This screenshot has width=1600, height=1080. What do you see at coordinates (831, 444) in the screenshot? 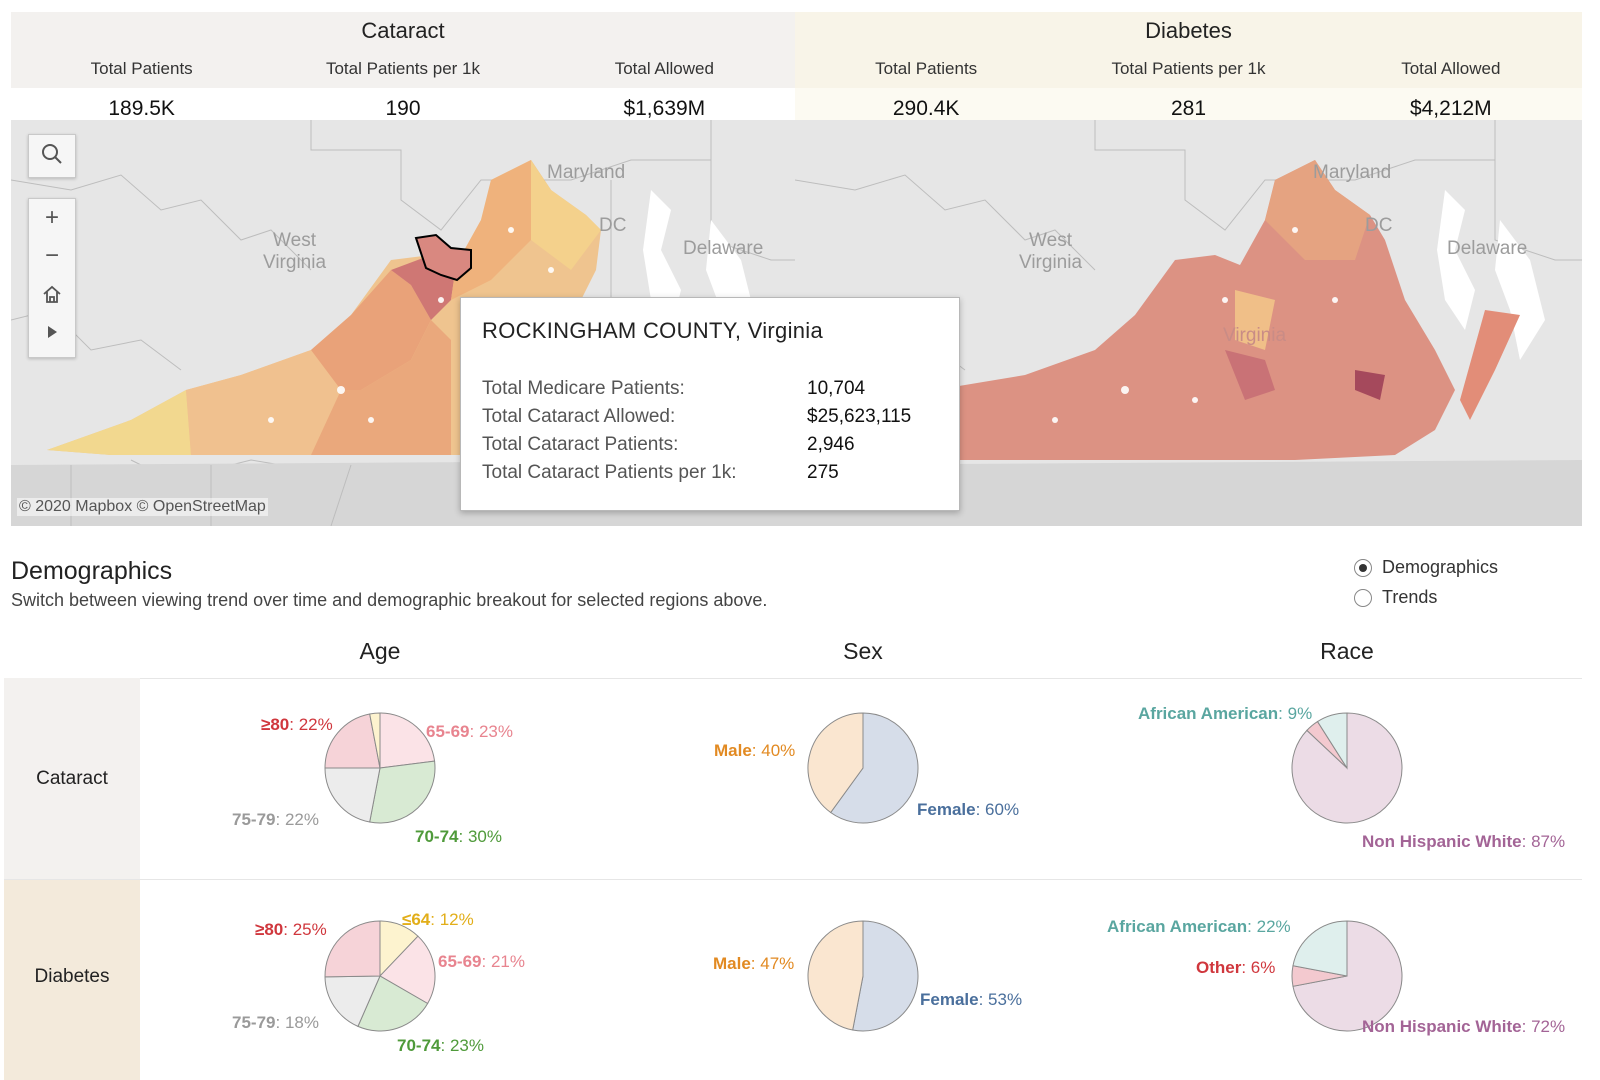
I see `tooltip-value: 2,946` at bounding box center [831, 444].